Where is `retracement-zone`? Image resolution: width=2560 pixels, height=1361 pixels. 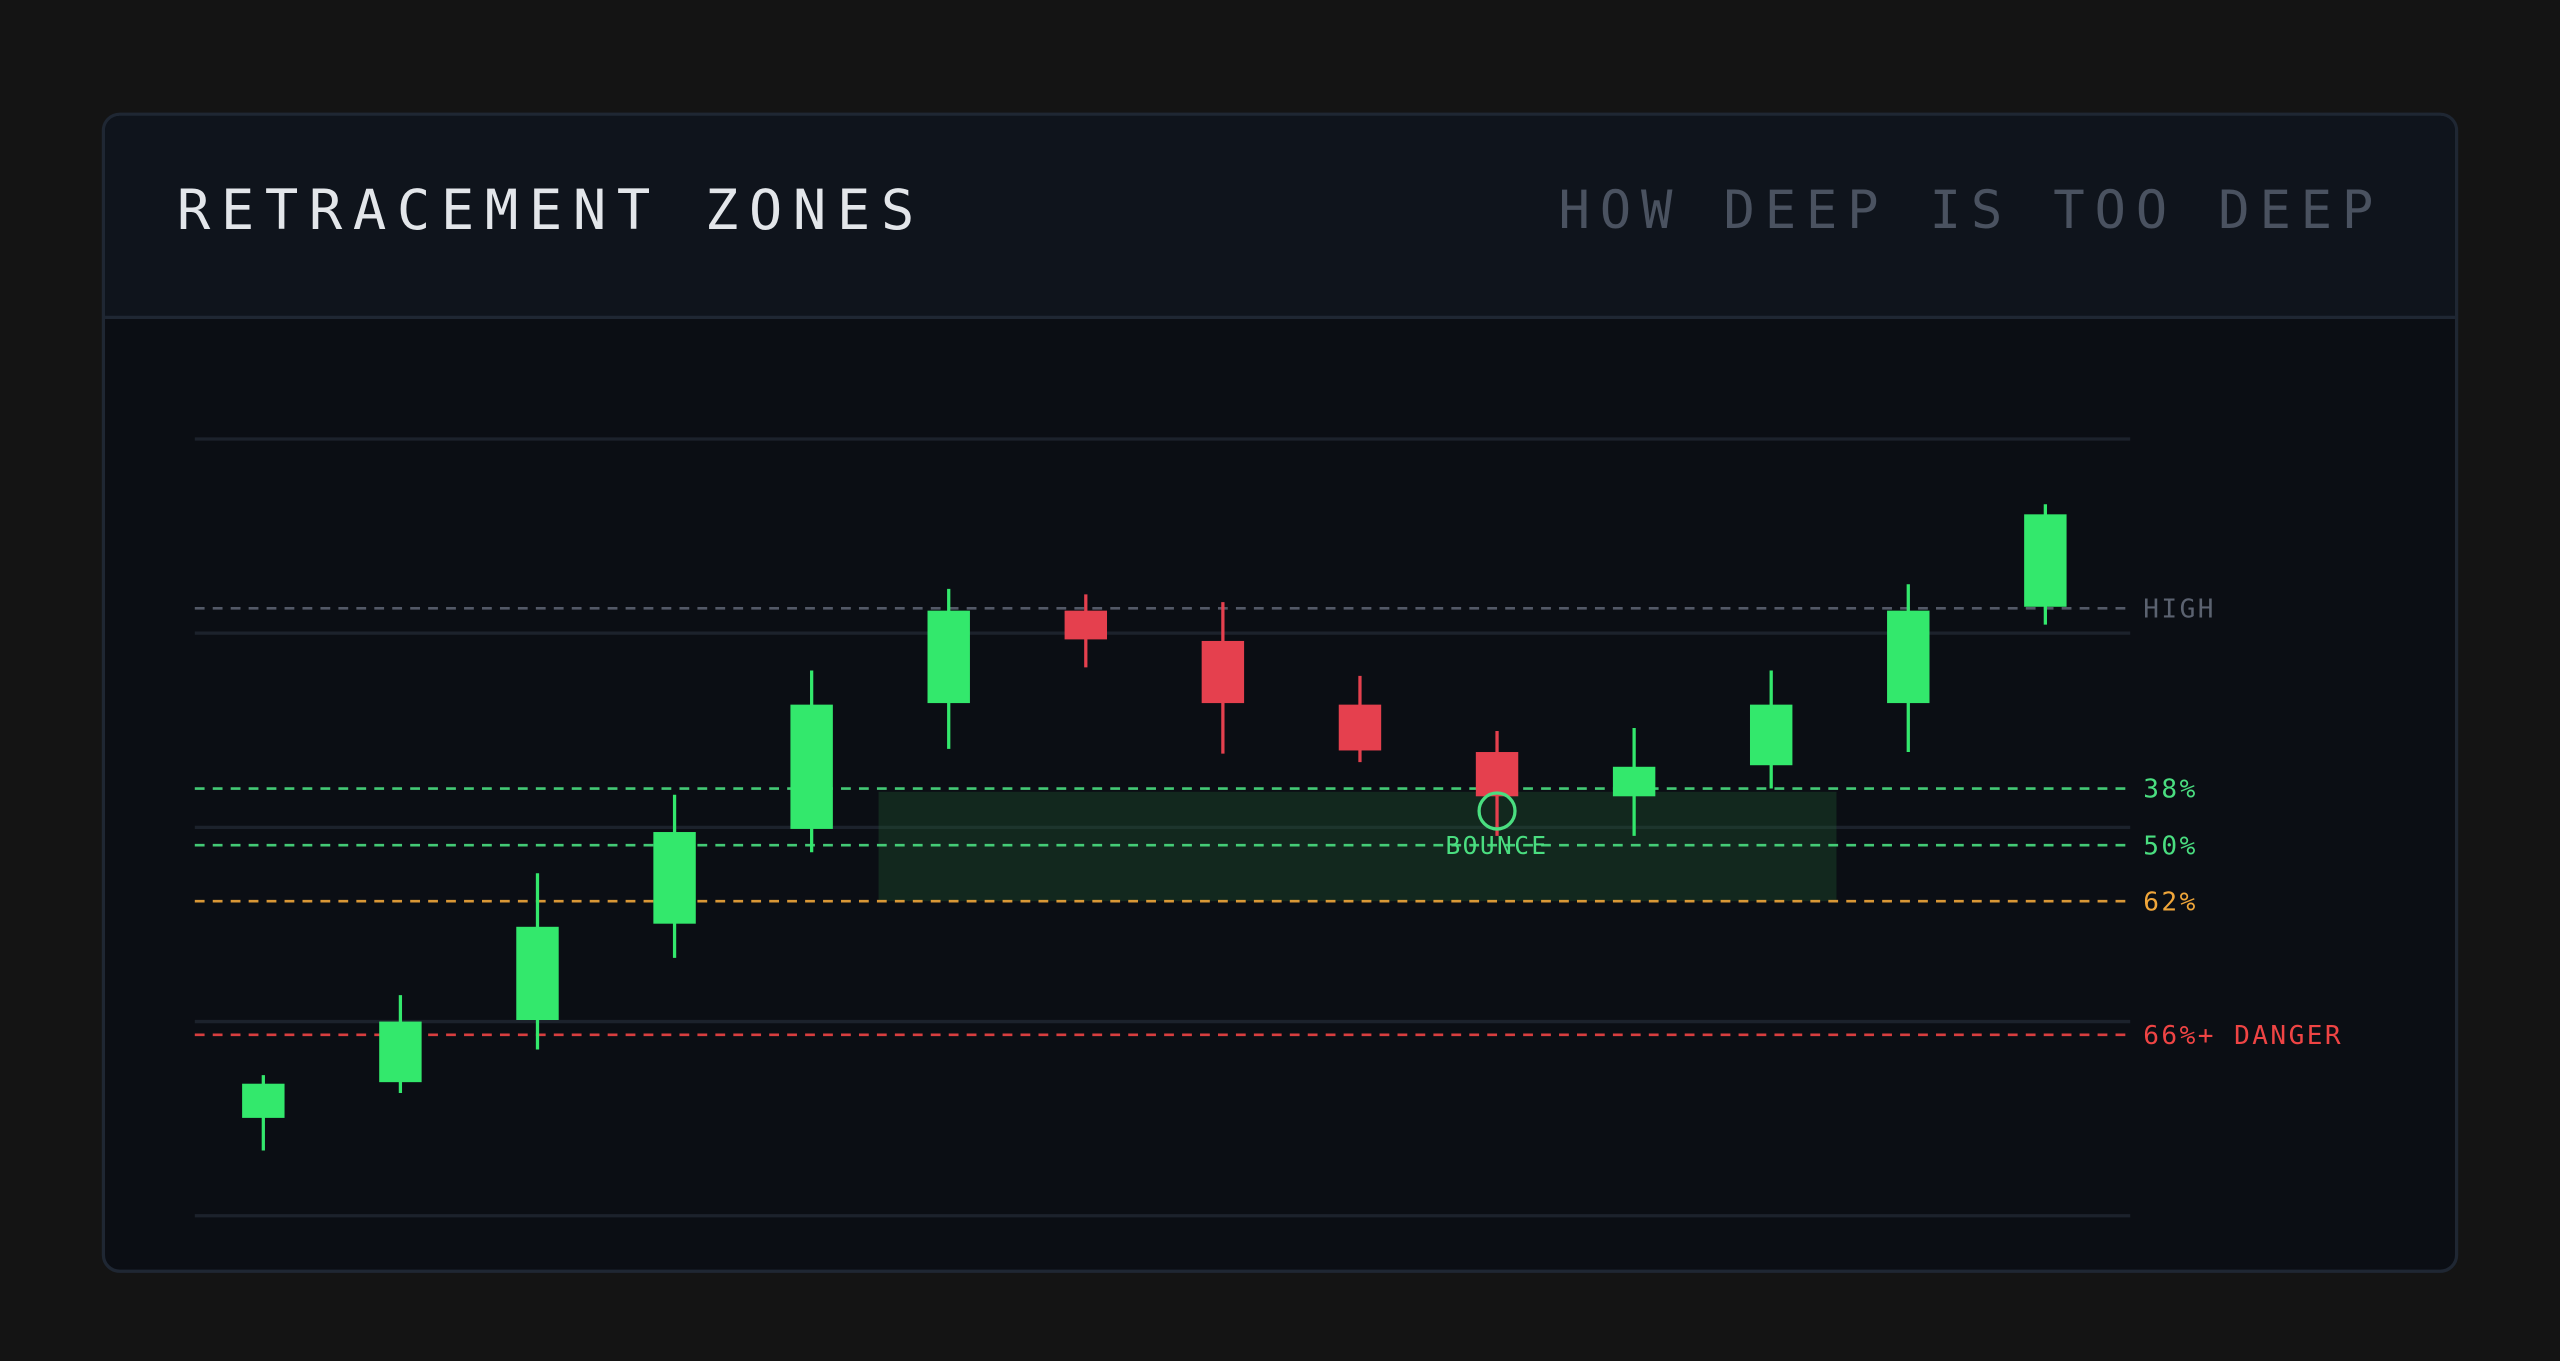
retracement-zone is located at coordinates (1357, 846).